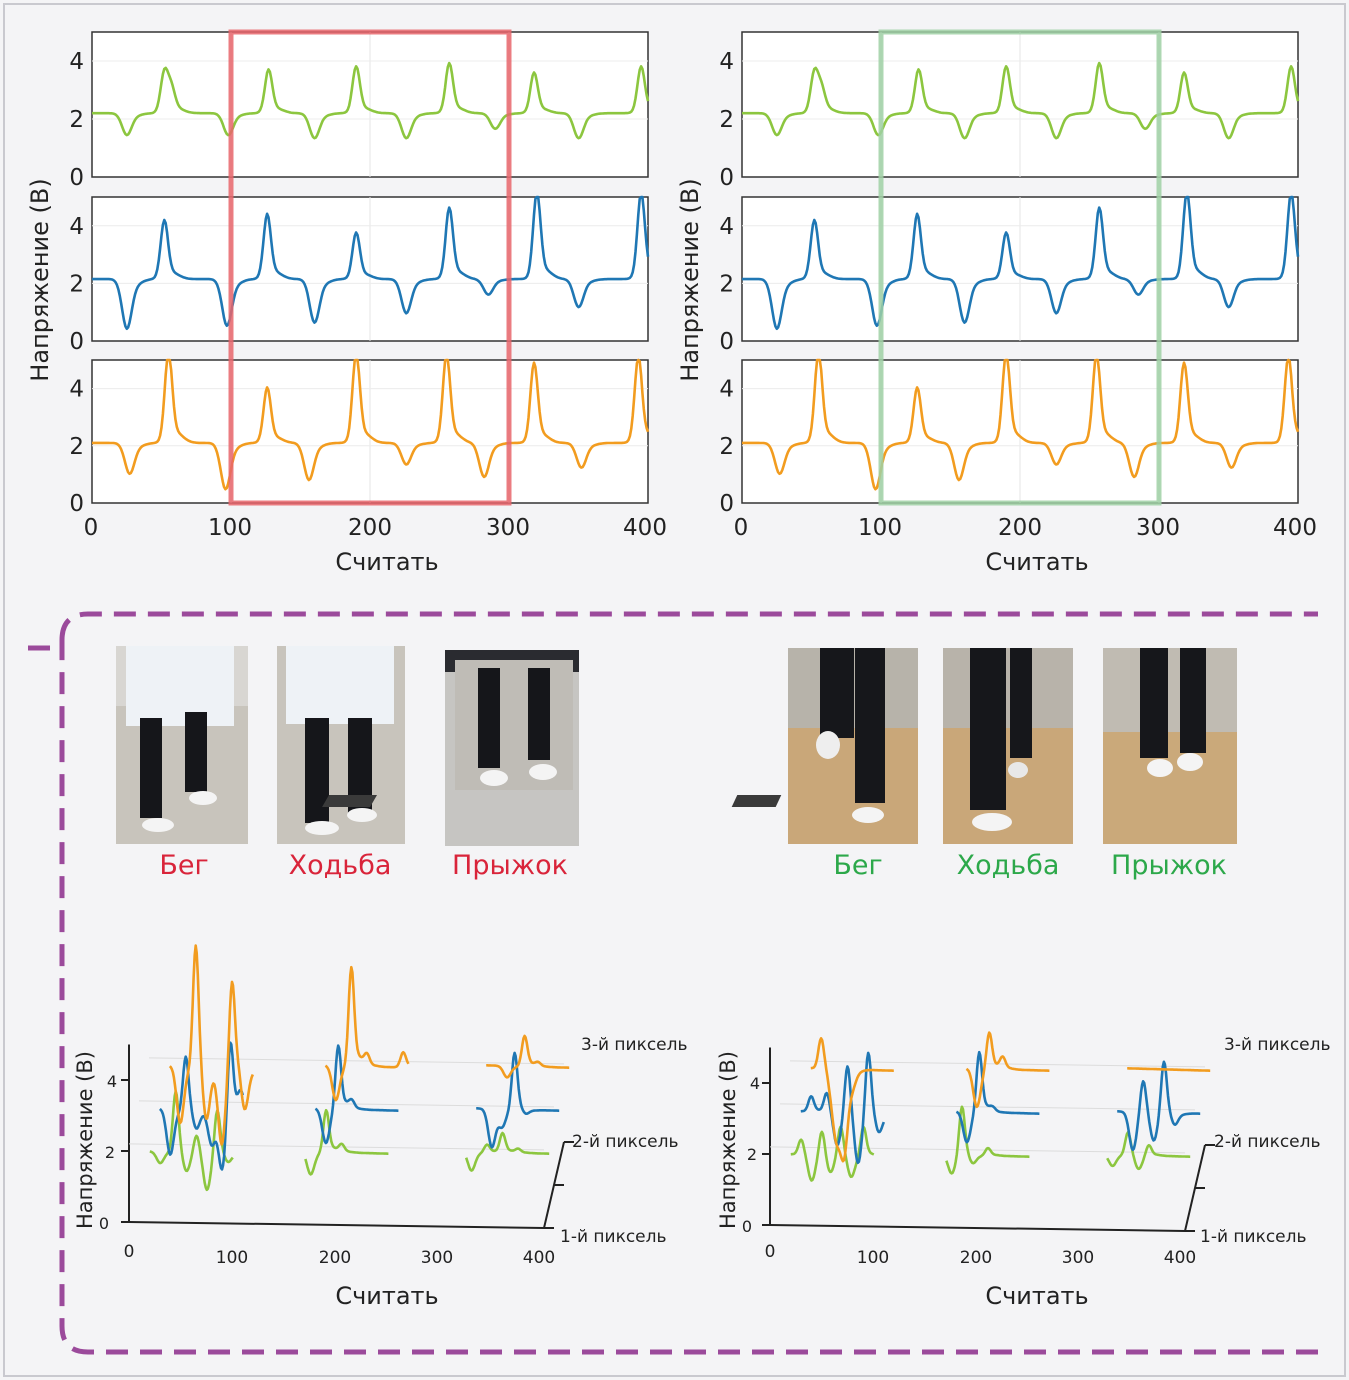 Image resolution: width=1349 pixels, height=1380 pixels. What do you see at coordinates (1008, 865) in the screenshot?
I see `label-walk-right: Ходьба` at bounding box center [1008, 865].